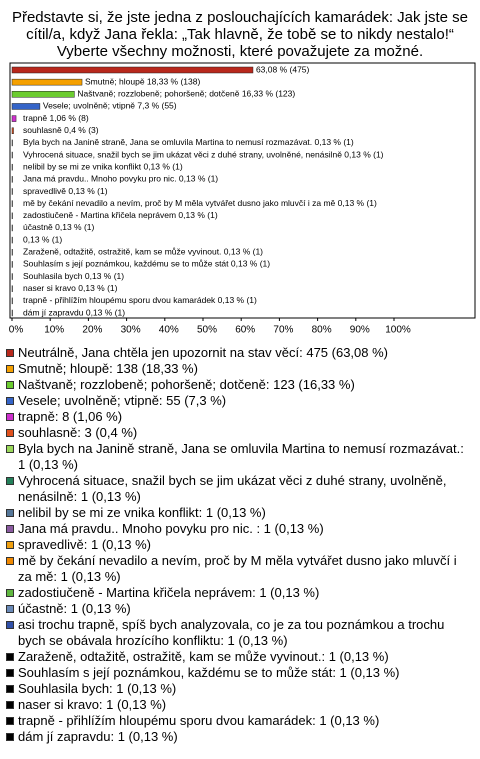 The height and width of the screenshot is (759, 480). What do you see at coordinates (169, 330) in the screenshot?
I see `x-tick-label: 40%` at bounding box center [169, 330].